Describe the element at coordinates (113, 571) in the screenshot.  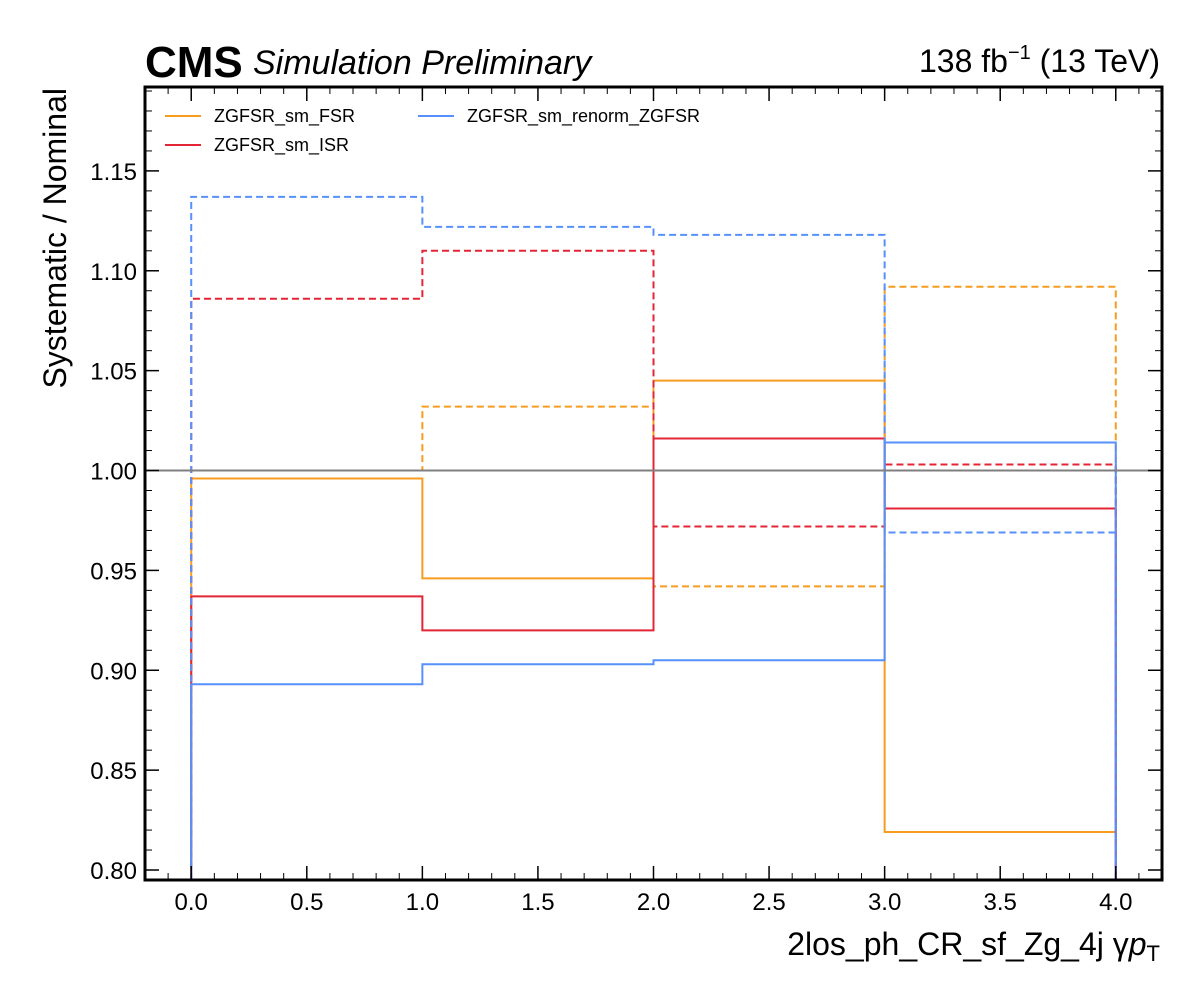
I see `y-tick-label: 0.95` at that location.